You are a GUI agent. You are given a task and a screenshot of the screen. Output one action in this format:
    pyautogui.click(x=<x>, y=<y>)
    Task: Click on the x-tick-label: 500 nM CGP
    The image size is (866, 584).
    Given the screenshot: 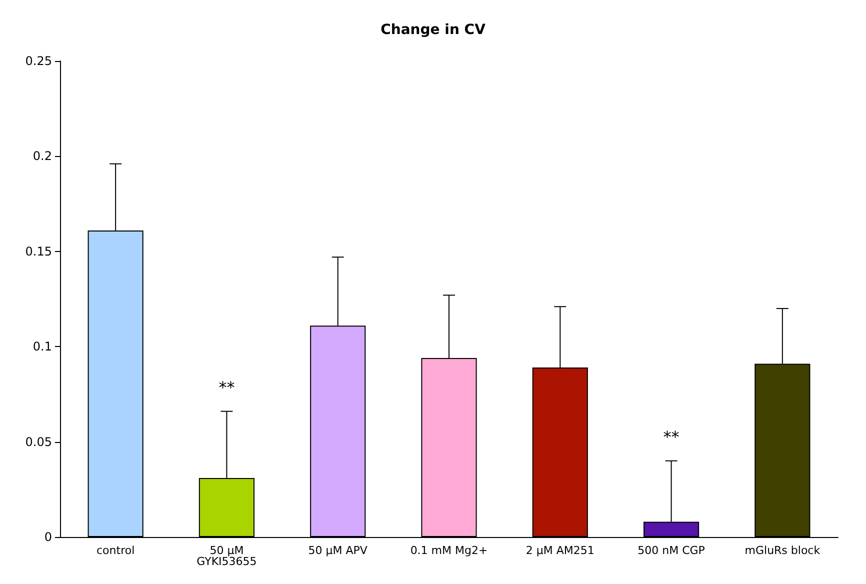 What is the action you would take?
    pyautogui.click(x=672, y=550)
    